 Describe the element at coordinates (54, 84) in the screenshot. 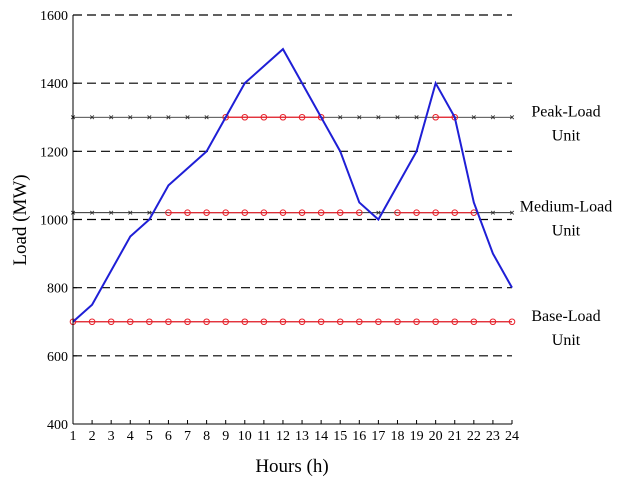

I see `y-tick-label: 1400` at that location.